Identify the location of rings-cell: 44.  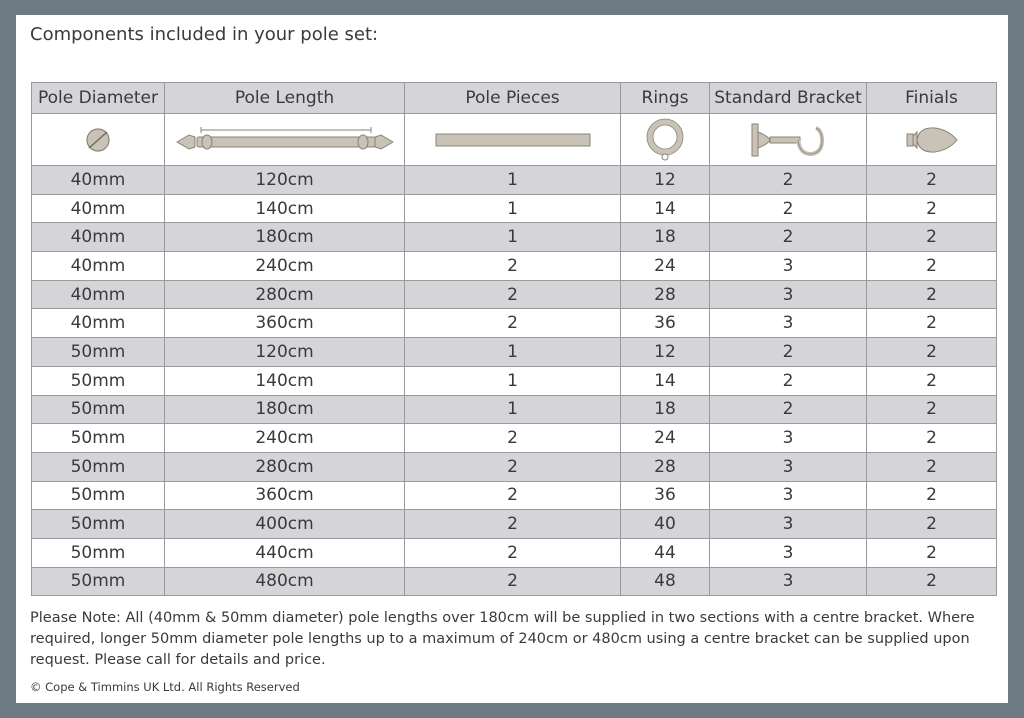
(665, 552).